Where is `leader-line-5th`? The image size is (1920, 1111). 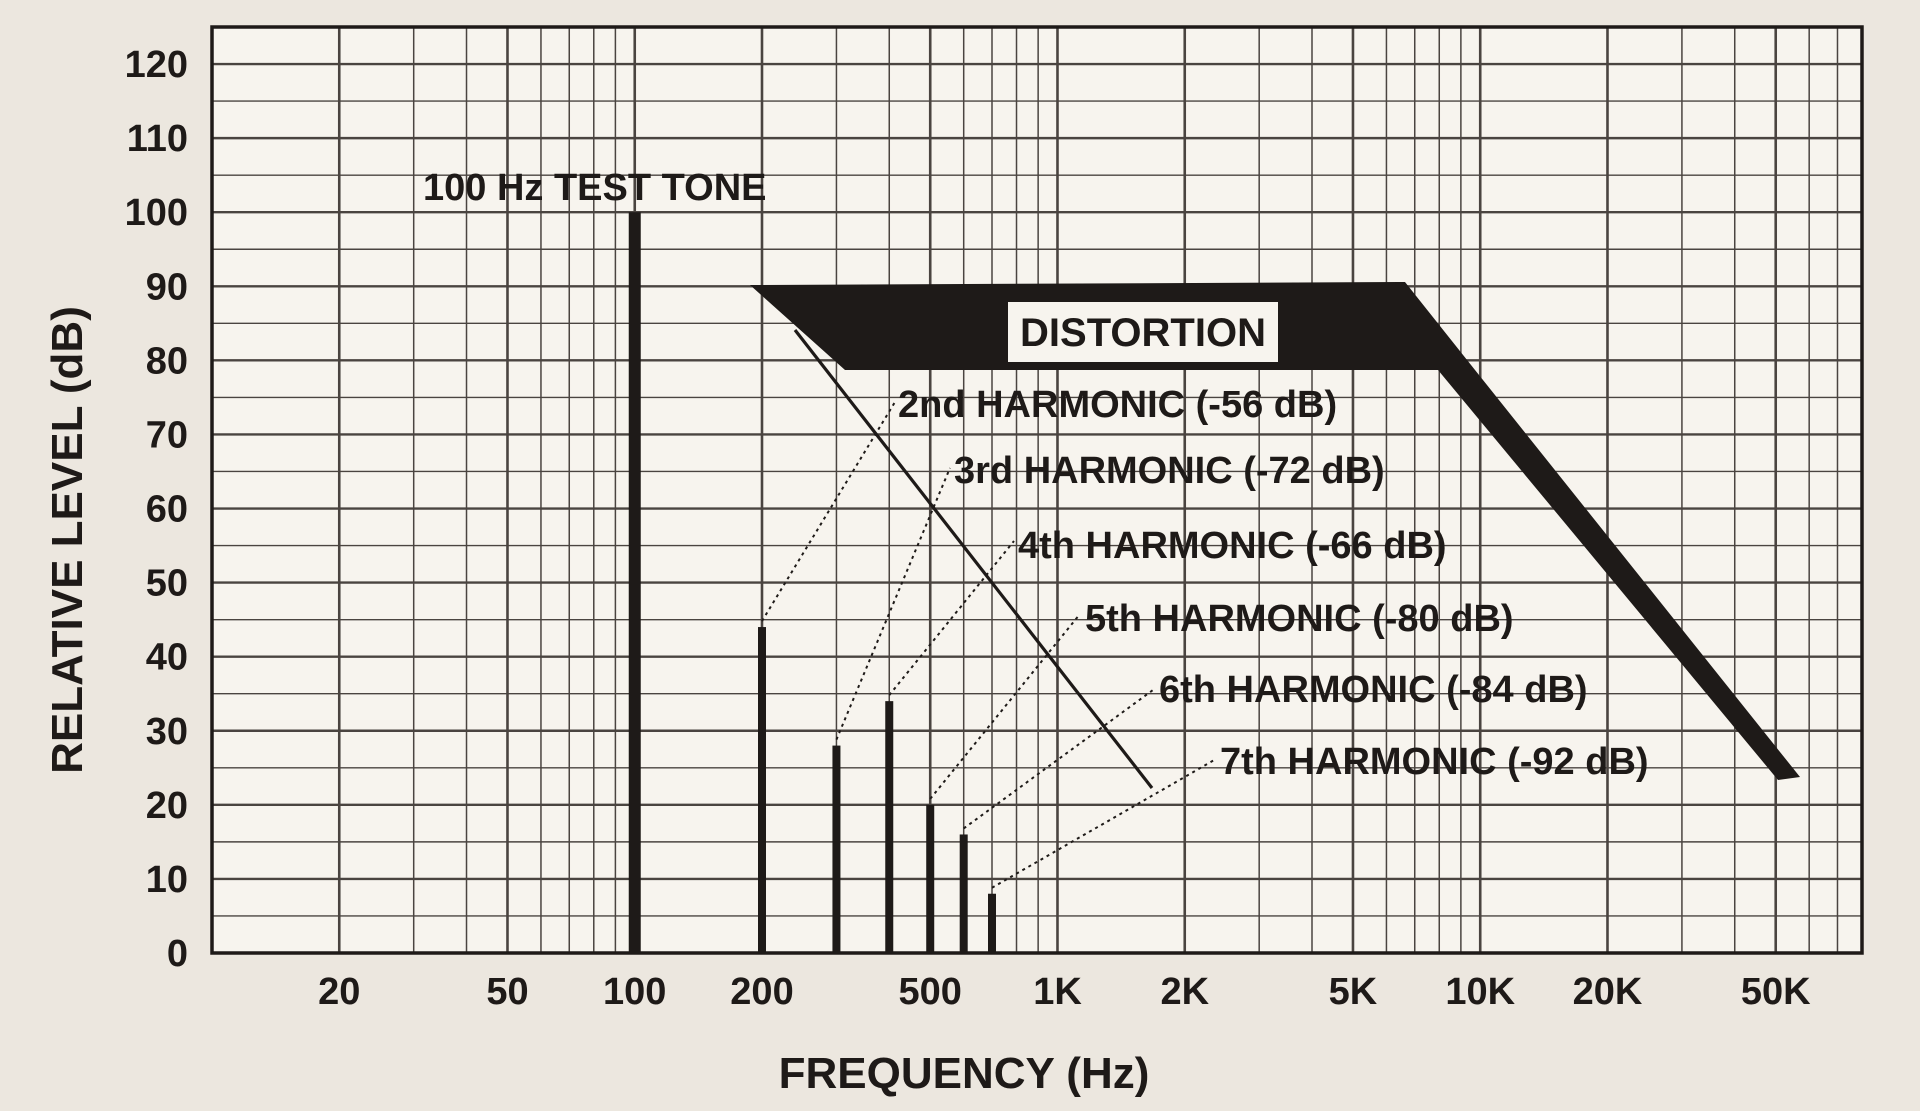 leader-line-5th is located at coordinates (1005, 706).